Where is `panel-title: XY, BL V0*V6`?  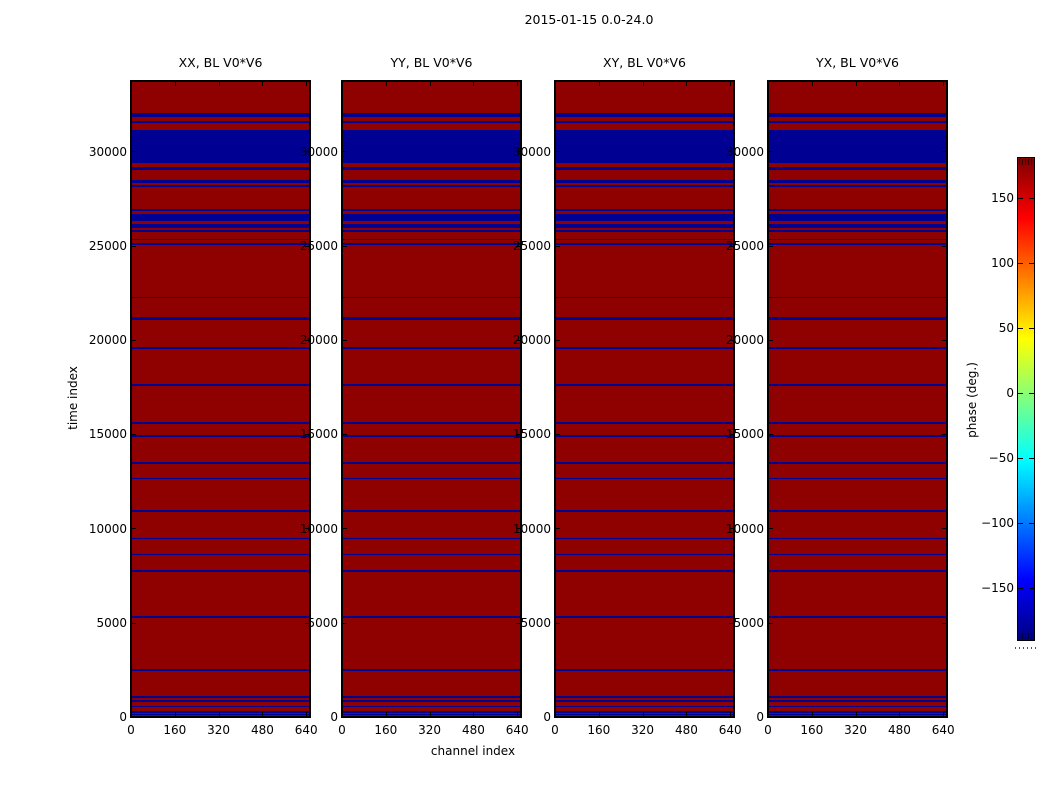 panel-title: XY, BL V0*V6 is located at coordinates (644, 62).